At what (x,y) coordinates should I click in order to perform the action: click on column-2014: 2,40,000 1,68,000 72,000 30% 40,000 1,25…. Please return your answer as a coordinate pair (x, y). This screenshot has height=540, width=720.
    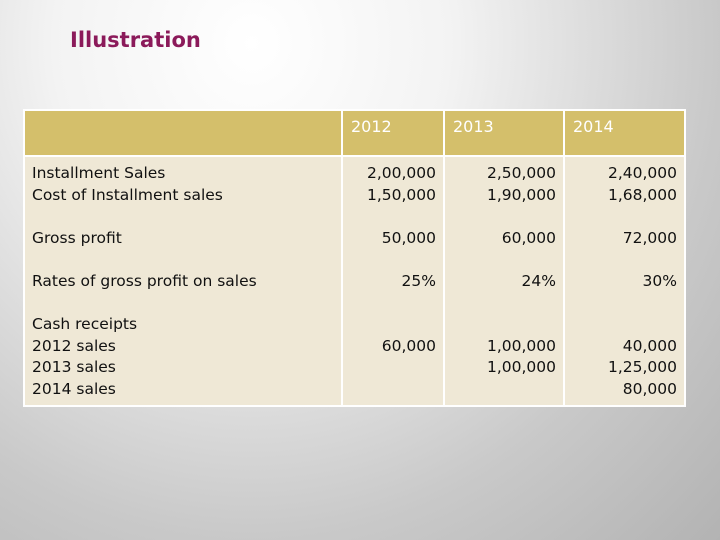
    Looking at the image, I should click on (624, 281).